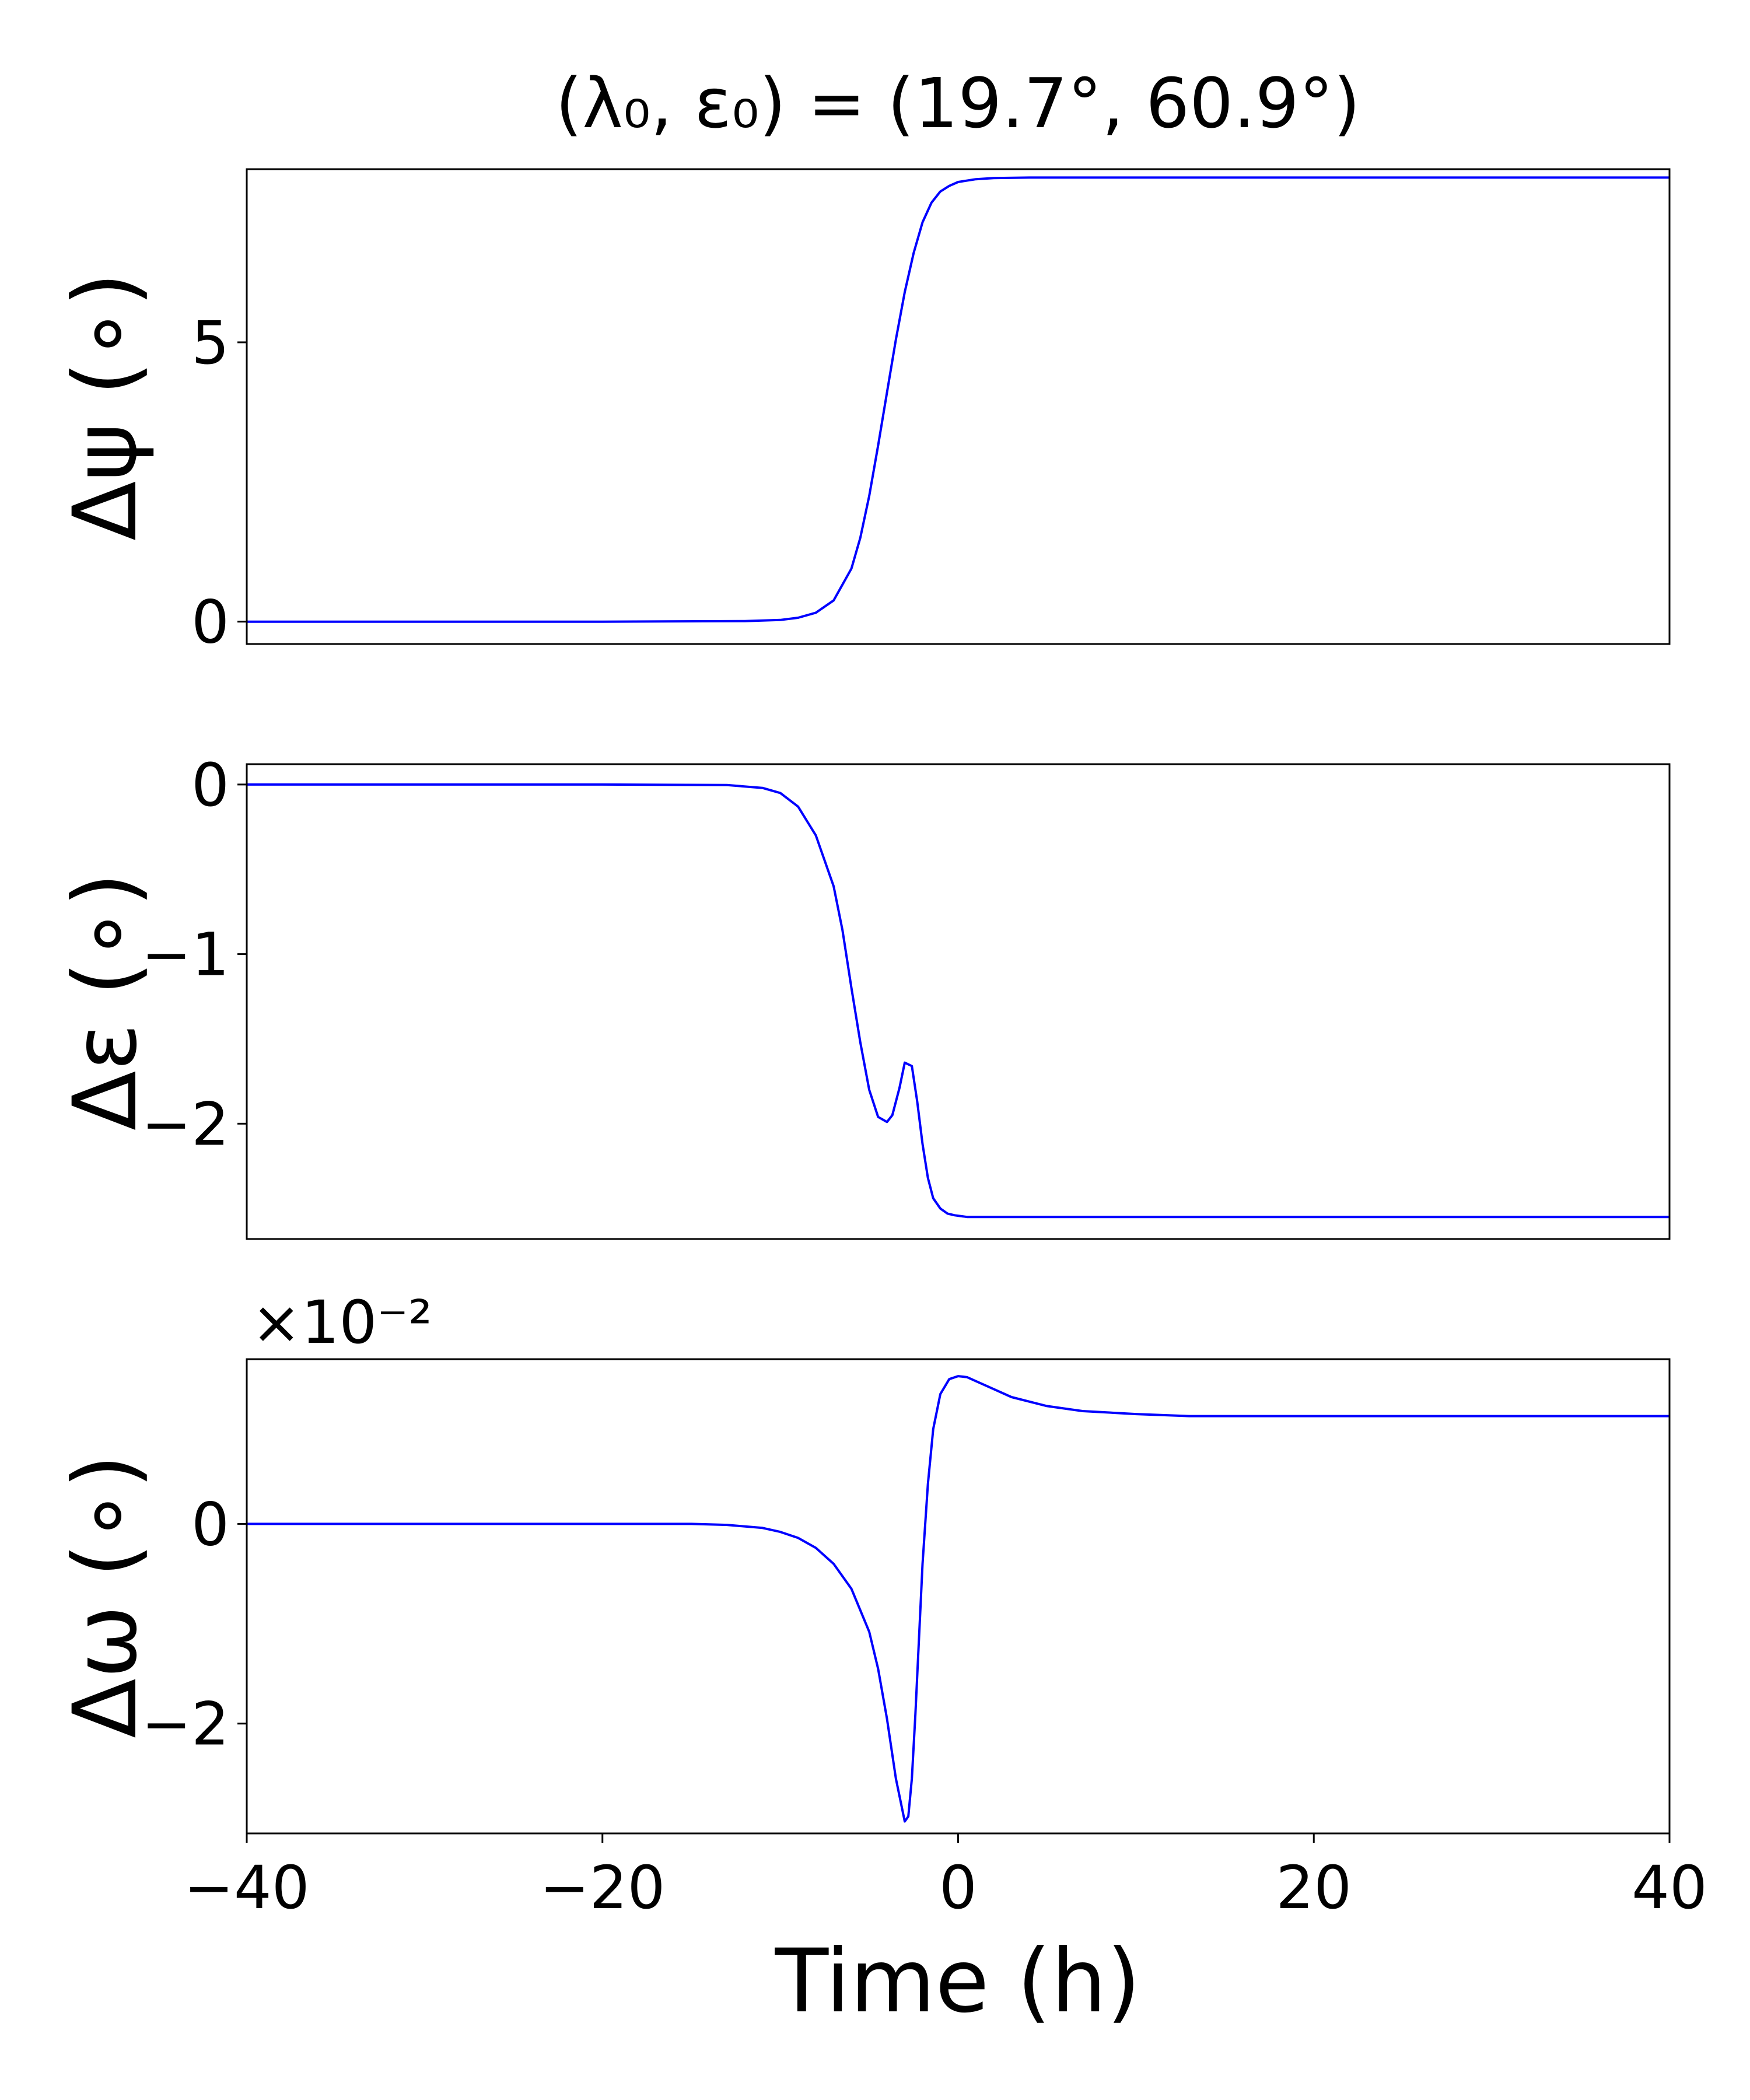  What do you see at coordinates (342, 1322) in the screenshot?
I see `panel-3-offset-text: ×10⁻²` at bounding box center [342, 1322].